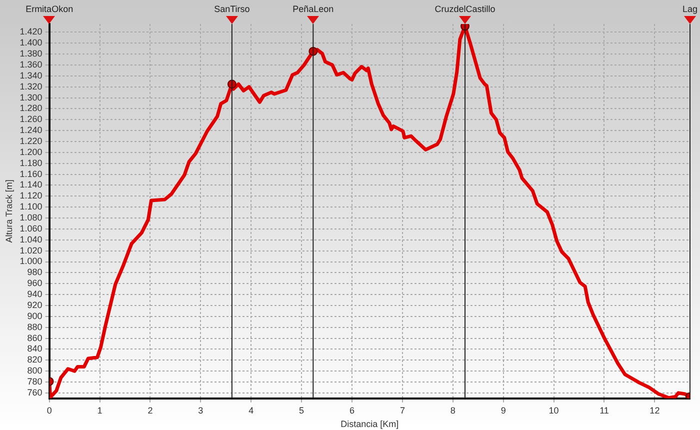 The image size is (700, 430). Describe the element at coordinates (31, 195) in the screenshot. I see `y-tick-label: 1.120` at that location.